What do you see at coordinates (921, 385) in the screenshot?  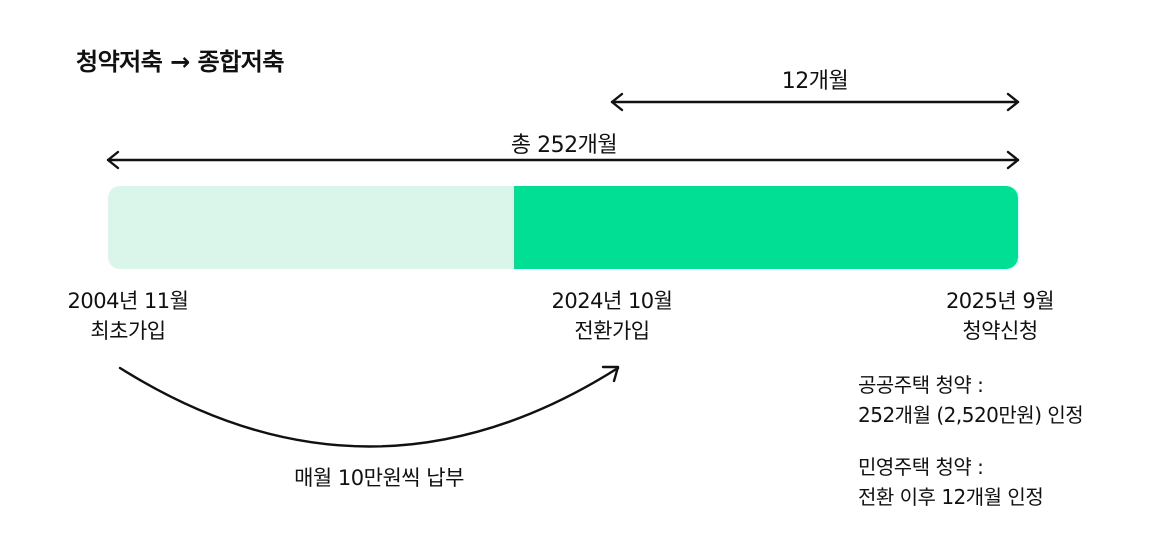 I see `note-heading: 공공주택 청약 :` at bounding box center [921, 385].